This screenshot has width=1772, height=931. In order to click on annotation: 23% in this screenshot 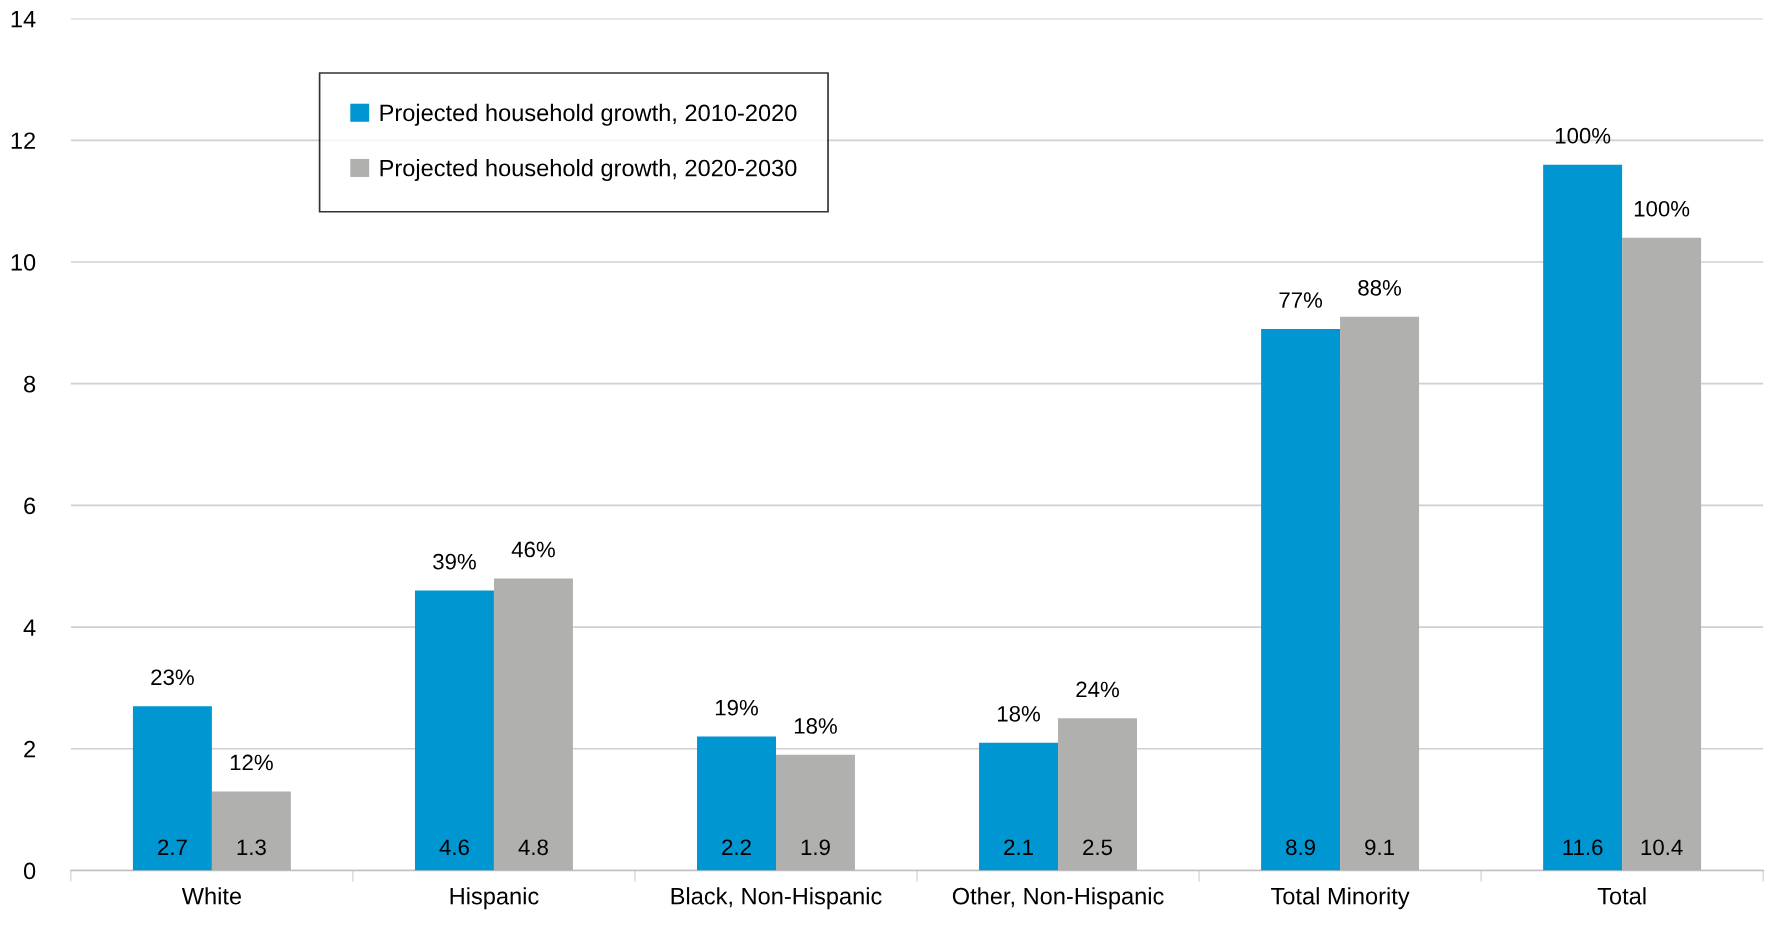, I will do `click(172, 677)`.